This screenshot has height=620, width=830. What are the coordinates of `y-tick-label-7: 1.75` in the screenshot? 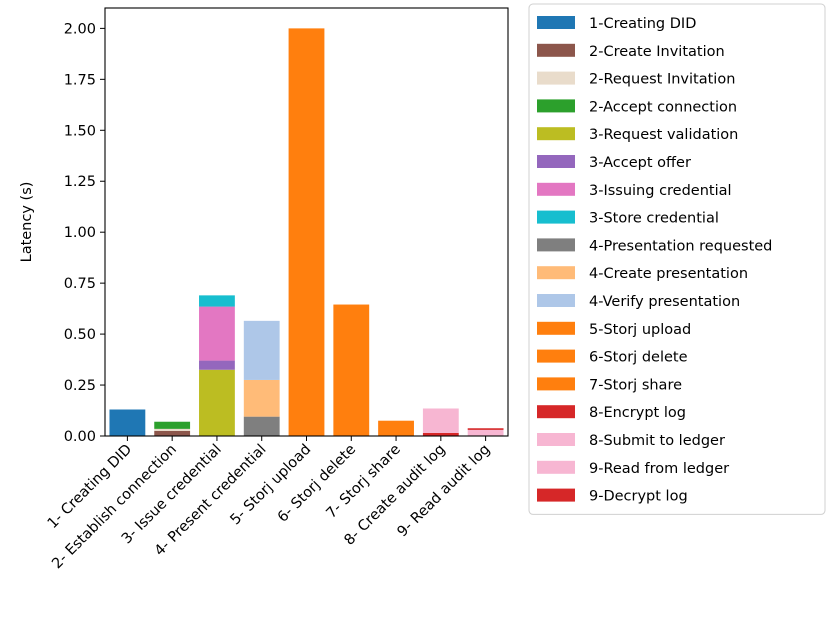 It's located at (80, 80).